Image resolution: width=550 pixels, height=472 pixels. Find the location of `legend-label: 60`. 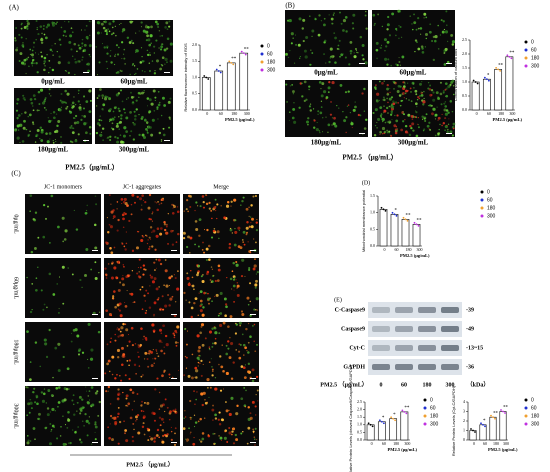

legend-label: 60 is located at coordinates (270, 54).